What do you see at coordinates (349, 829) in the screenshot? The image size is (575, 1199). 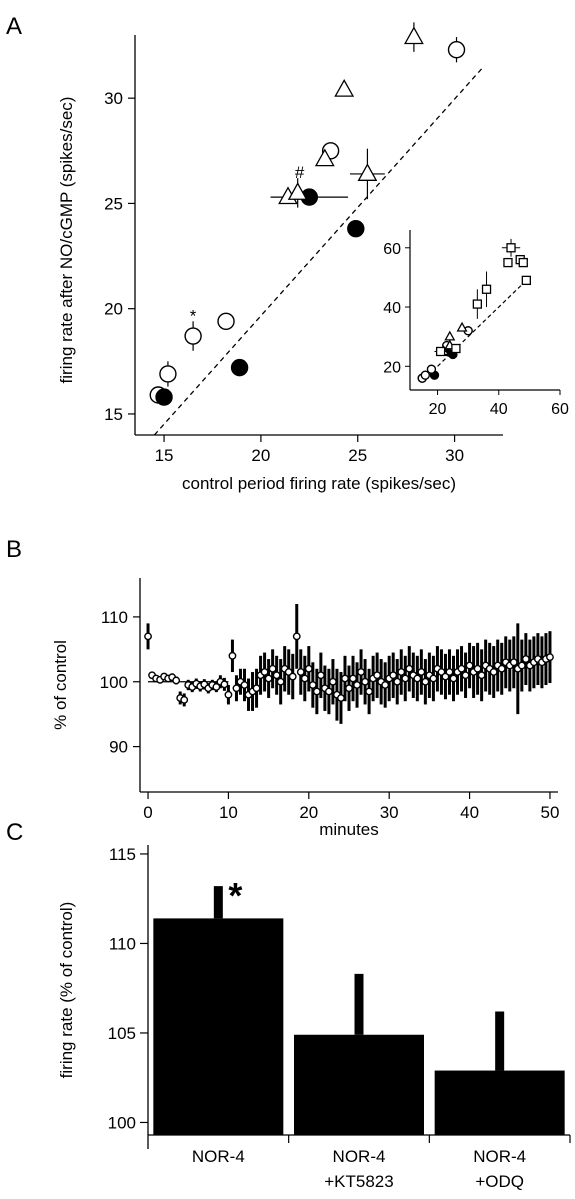 I see `x-axis-label: minutes` at bounding box center [349, 829].